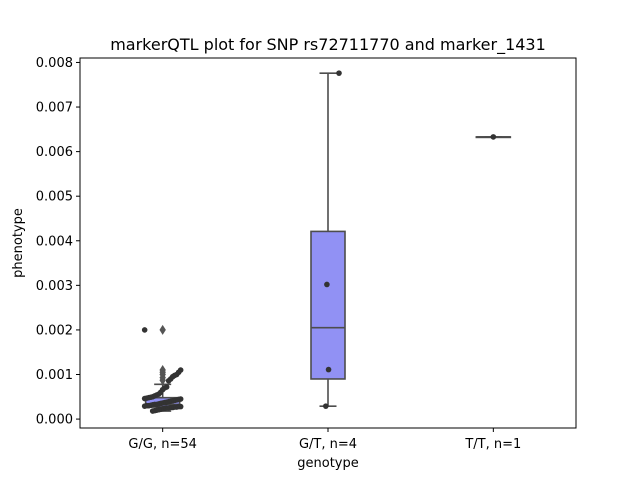 This screenshot has width=640, height=480. Describe the element at coordinates (54, 63) in the screenshot. I see `y-tick-label: 0.008` at that location.